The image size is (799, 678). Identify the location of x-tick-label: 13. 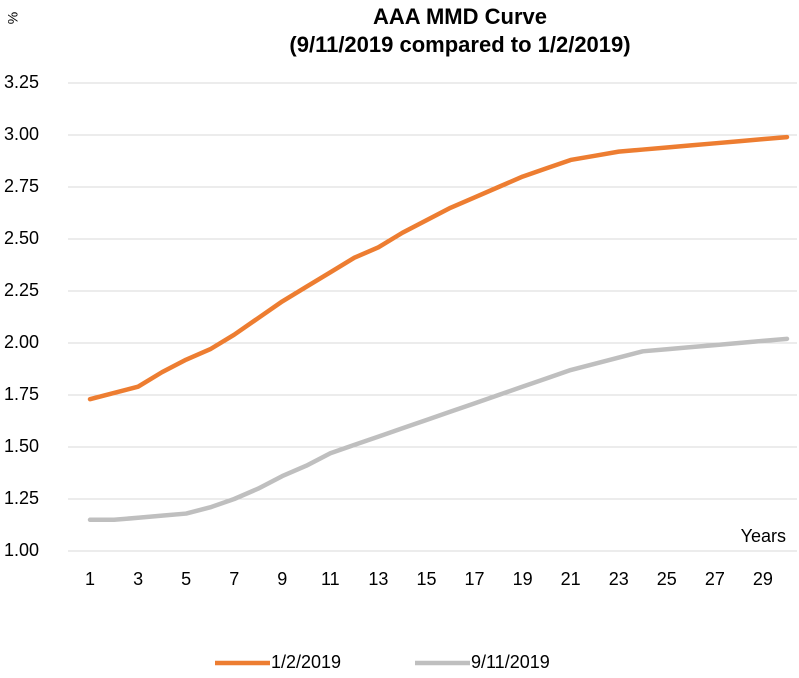
(378, 579).